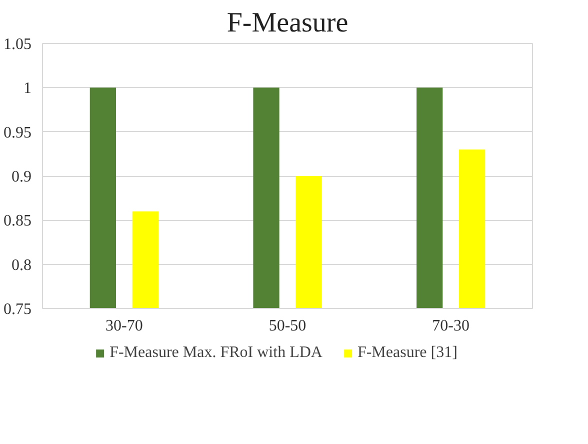 Image resolution: width=588 pixels, height=444 pixels. What do you see at coordinates (287, 326) in the screenshot?
I see `x-tick-label: 50-50` at bounding box center [287, 326].